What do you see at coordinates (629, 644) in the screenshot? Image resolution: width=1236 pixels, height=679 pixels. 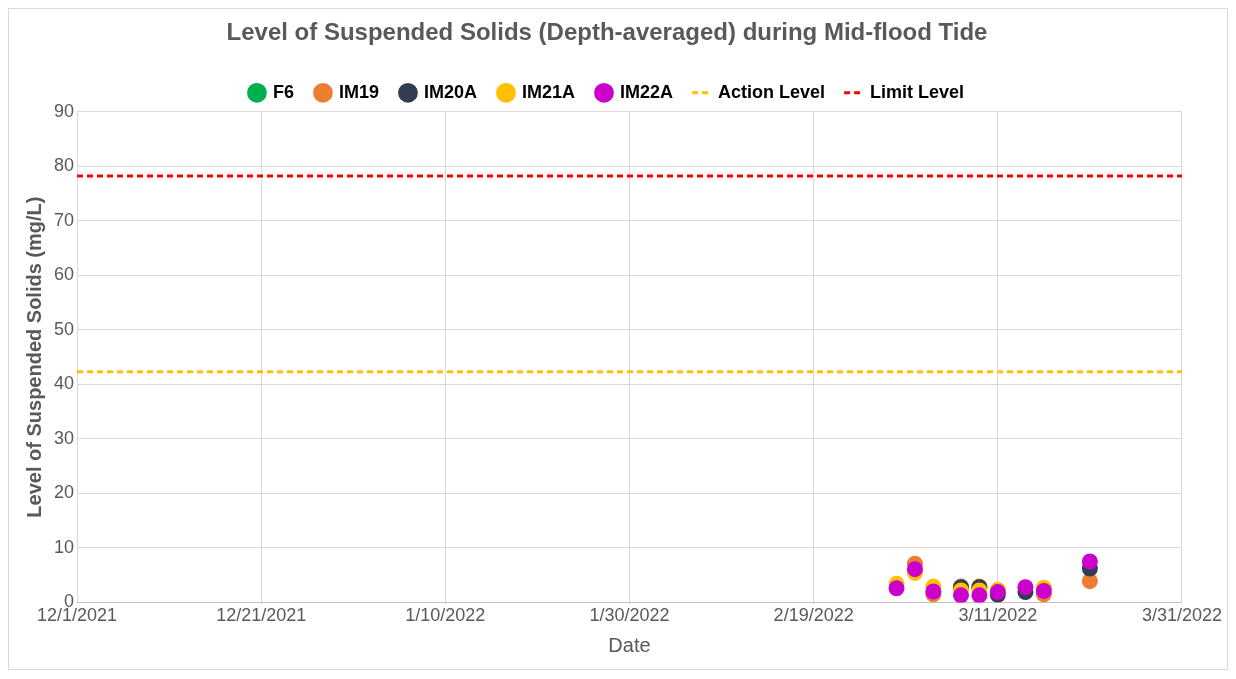 I see `x-axis-title: Date` at bounding box center [629, 644].